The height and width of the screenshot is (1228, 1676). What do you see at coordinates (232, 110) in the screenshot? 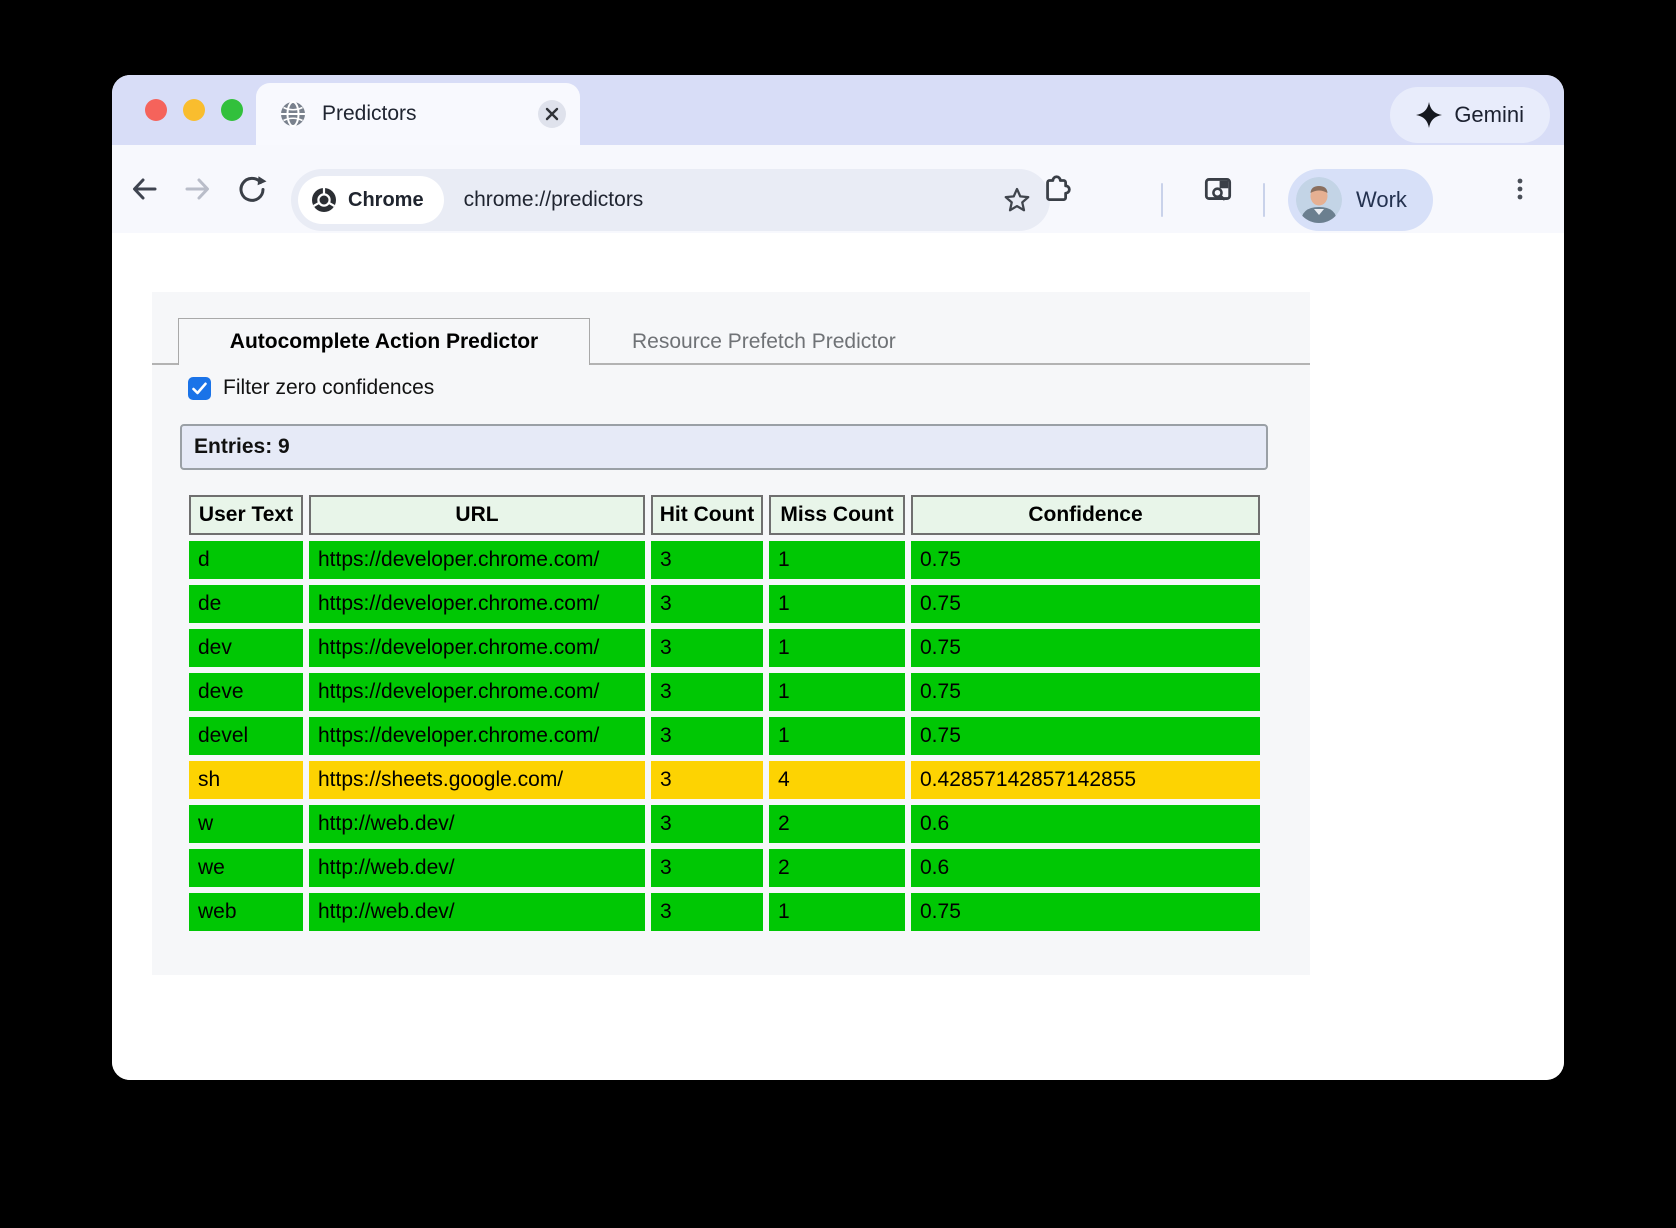
I see `traffic-light-maximize-button` at bounding box center [232, 110].